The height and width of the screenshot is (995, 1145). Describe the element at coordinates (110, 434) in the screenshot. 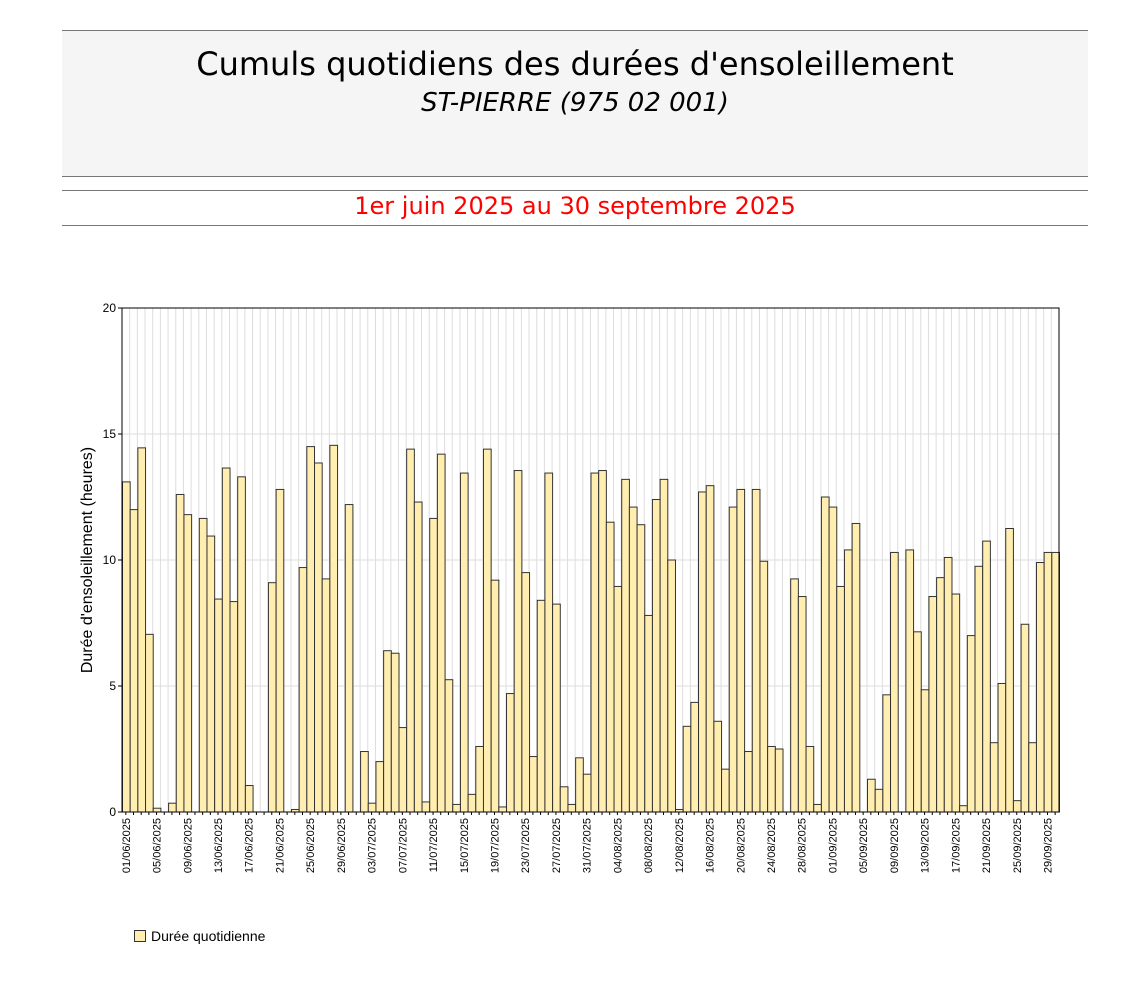

I see `y-tick-label: 15` at that location.